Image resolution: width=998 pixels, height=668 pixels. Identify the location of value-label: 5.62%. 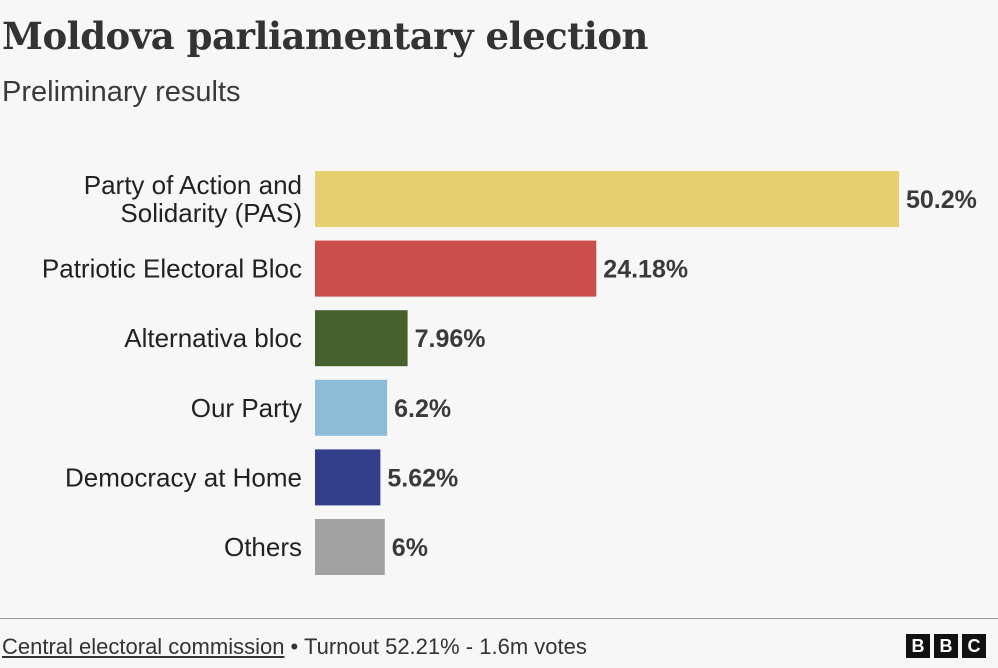
(422, 478).